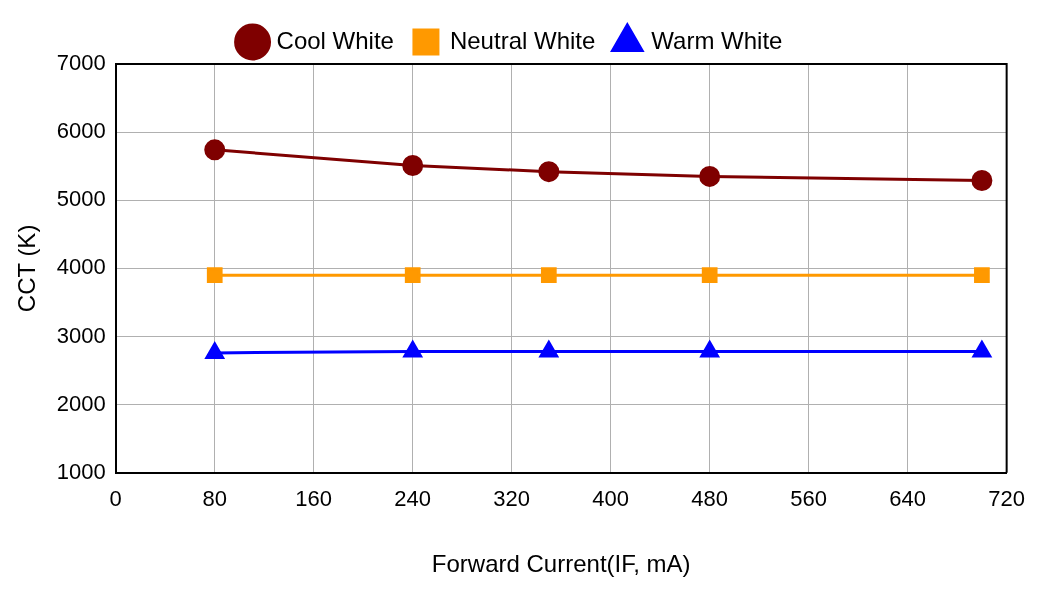 This screenshot has width=1039, height=594. What do you see at coordinates (314, 499) in the screenshot?
I see `x-tick-label: 160` at bounding box center [314, 499].